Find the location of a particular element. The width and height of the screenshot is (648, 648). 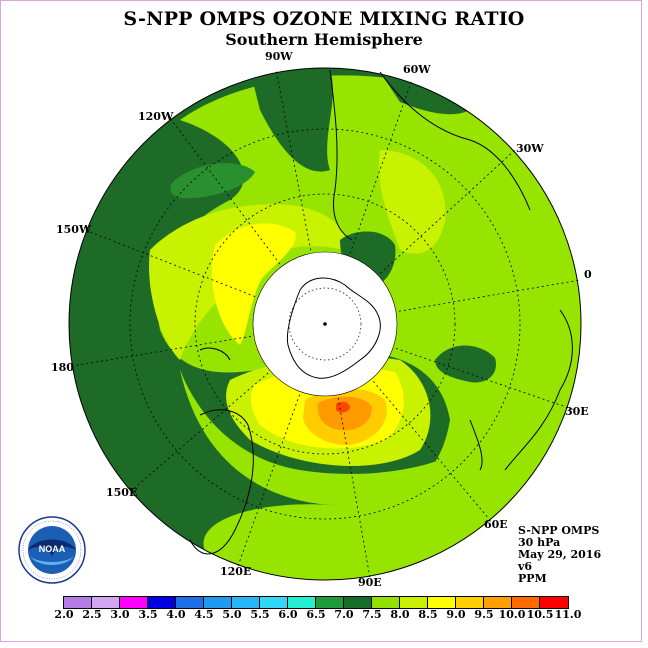

info-level: 30 hPa is located at coordinates (539, 542).